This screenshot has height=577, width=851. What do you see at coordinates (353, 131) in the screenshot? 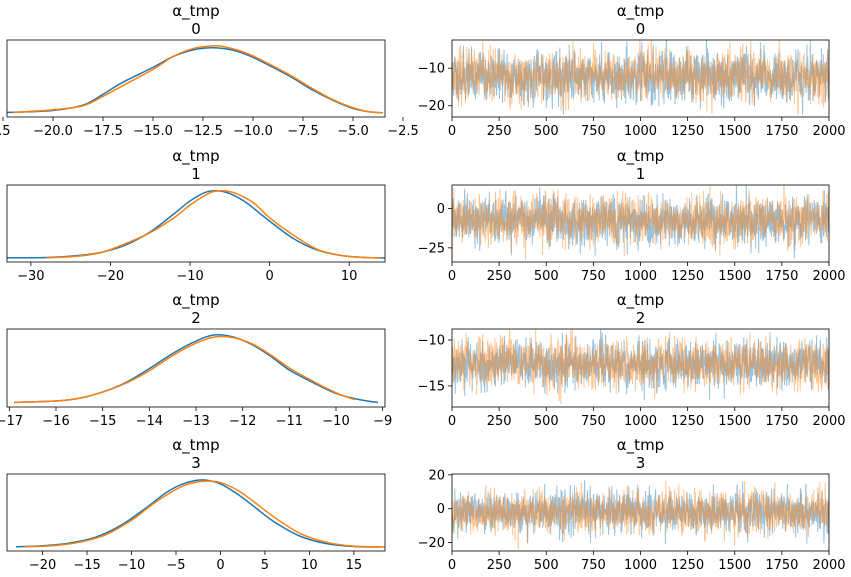
I see `x-tick-label: −5.0` at bounding box center [353, 131].